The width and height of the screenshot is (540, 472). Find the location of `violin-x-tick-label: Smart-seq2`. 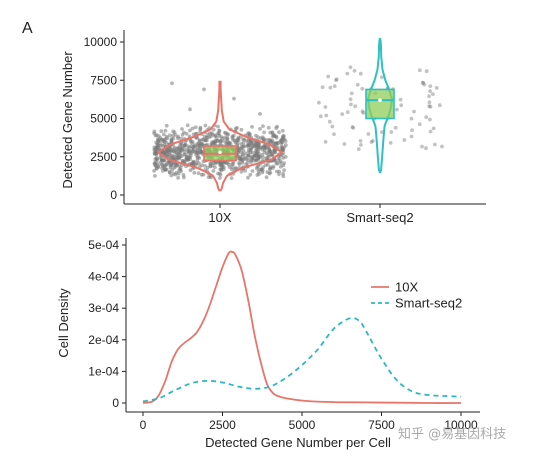

violin-x-tick-label: Smart-seq2 is located at coordinates (379, 217).